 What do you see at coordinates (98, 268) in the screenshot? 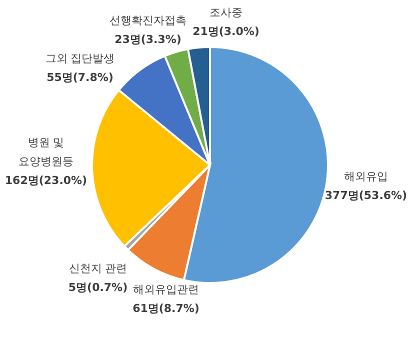
I see `slice-label: 신천지 관련` at bounding box center [98, 268].